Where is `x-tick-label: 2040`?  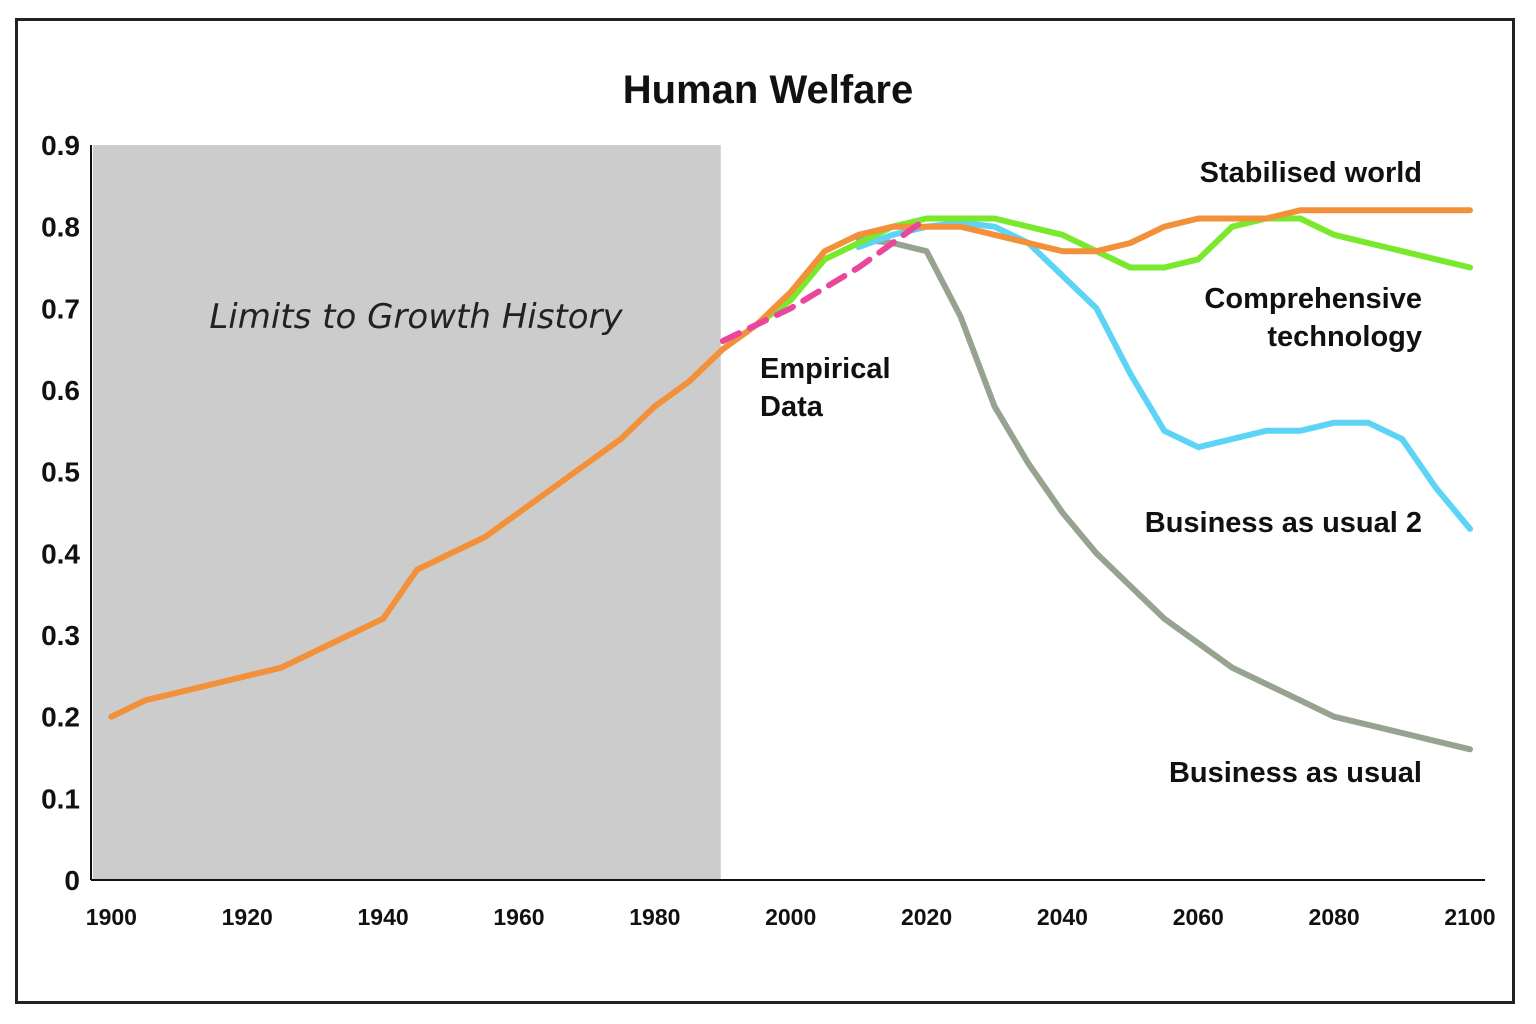
x-tick-label: 2040 is located at coordinates (1062, 917).